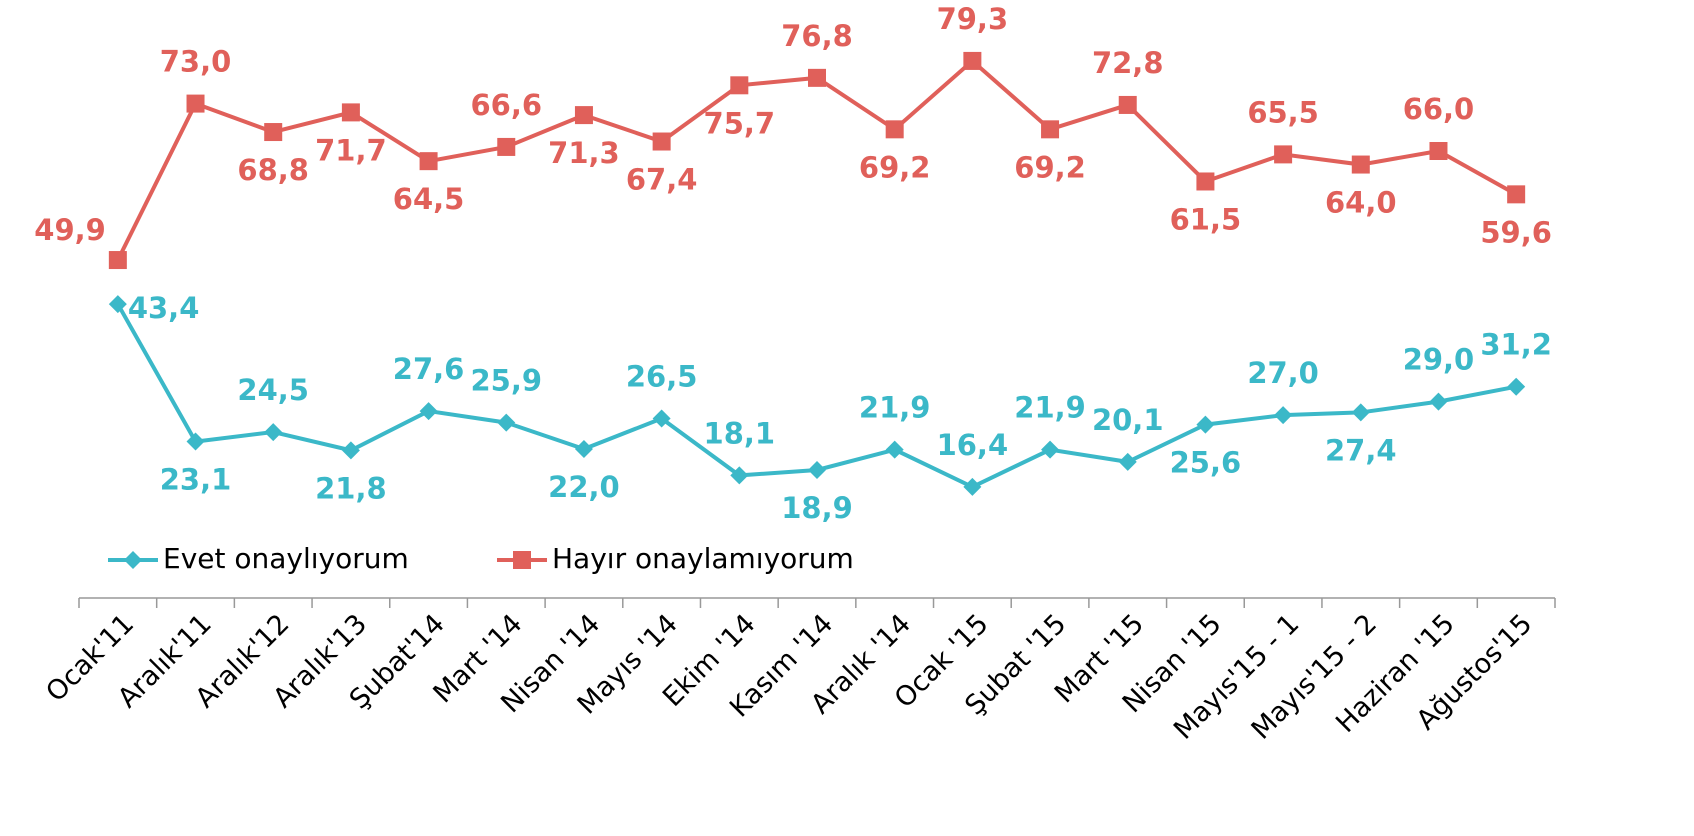  Describe the element at coordinates (1128, 63) in the screenshot. I see `data-label: 72,8` at that location.